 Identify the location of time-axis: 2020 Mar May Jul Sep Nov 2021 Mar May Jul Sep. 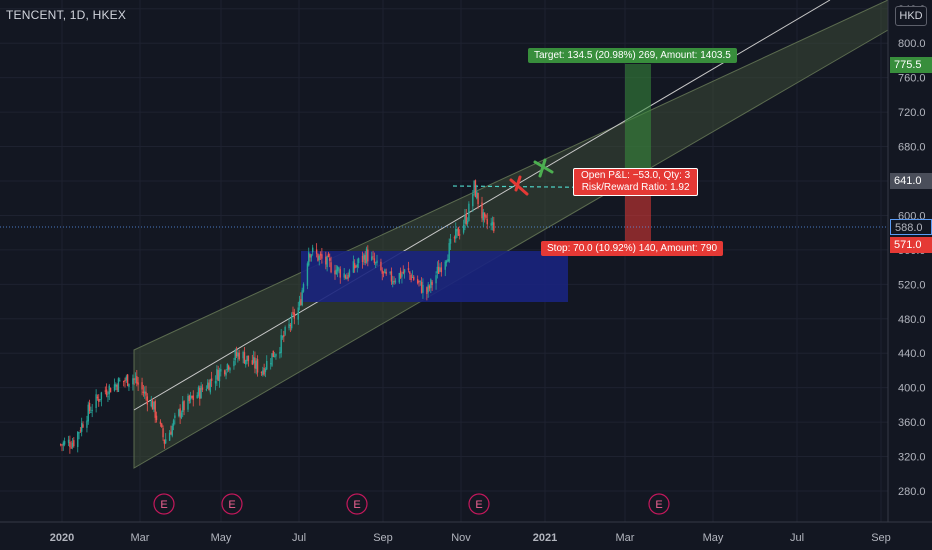
(466, 535).